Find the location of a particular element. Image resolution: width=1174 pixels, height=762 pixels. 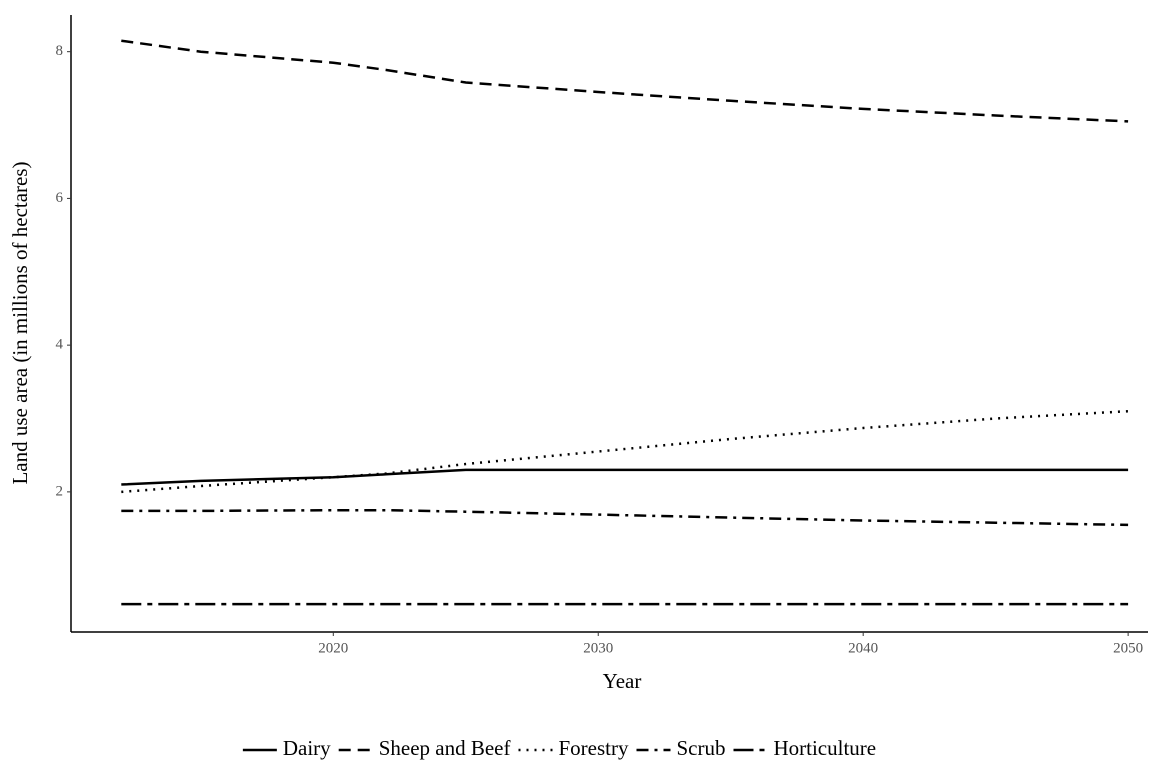

y-tick-label: 6 is located at coordinates (60, 198).